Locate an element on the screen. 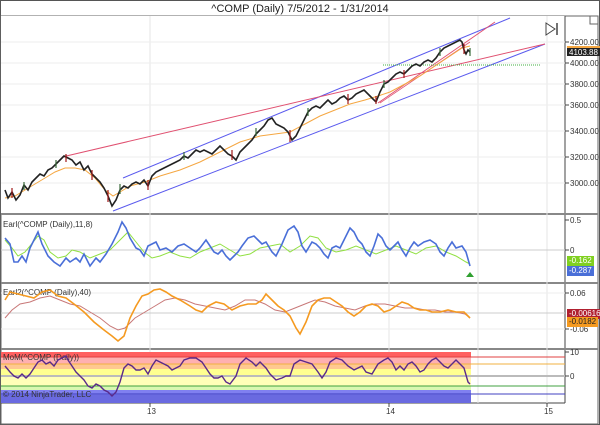  earl2-panel-label: Earl2(^COMP (Daily),40) is located at coordinates (47, 292).